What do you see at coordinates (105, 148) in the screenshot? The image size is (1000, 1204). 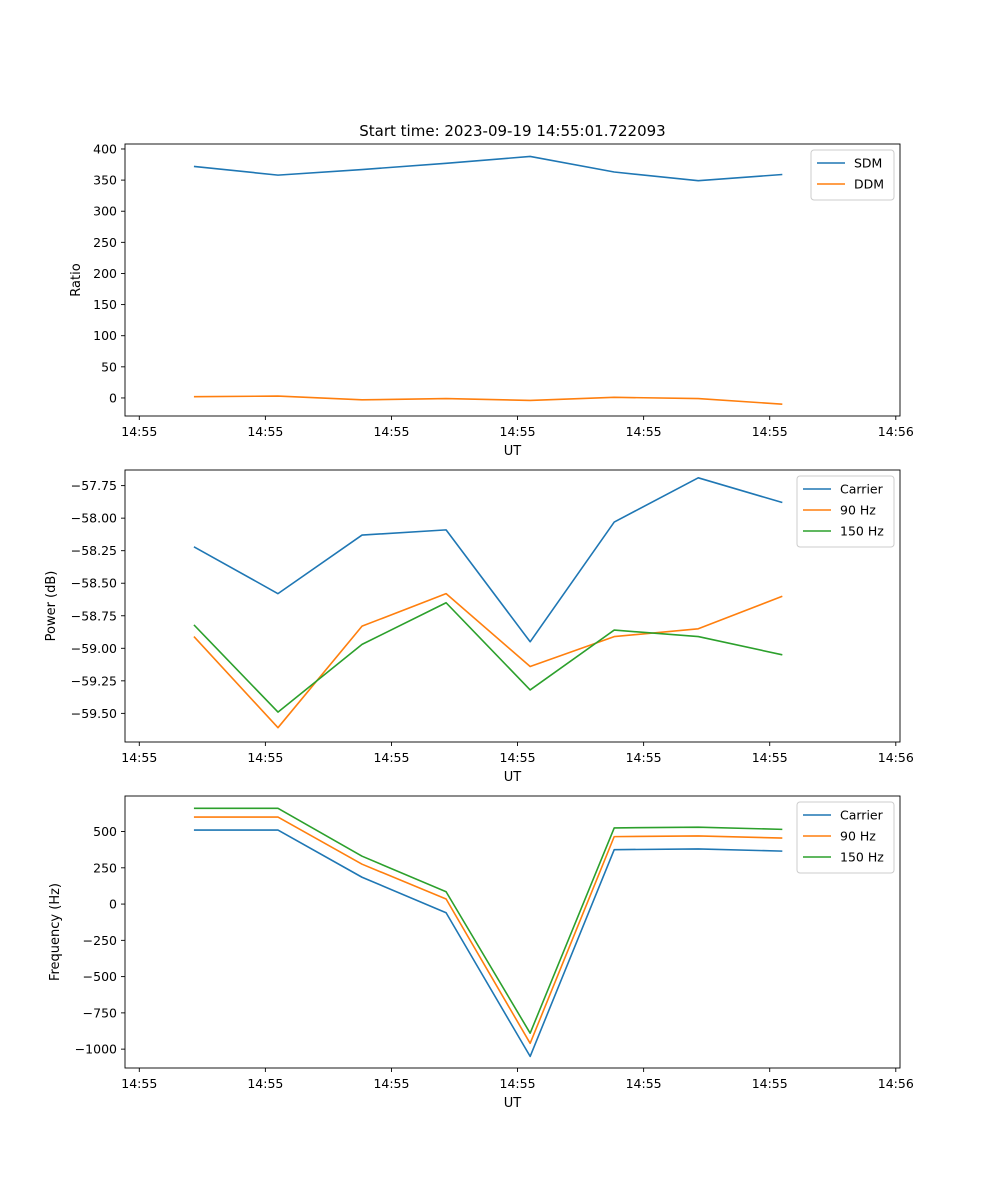 I see `y-tick-label: 400` at bounding box center [105, 148].